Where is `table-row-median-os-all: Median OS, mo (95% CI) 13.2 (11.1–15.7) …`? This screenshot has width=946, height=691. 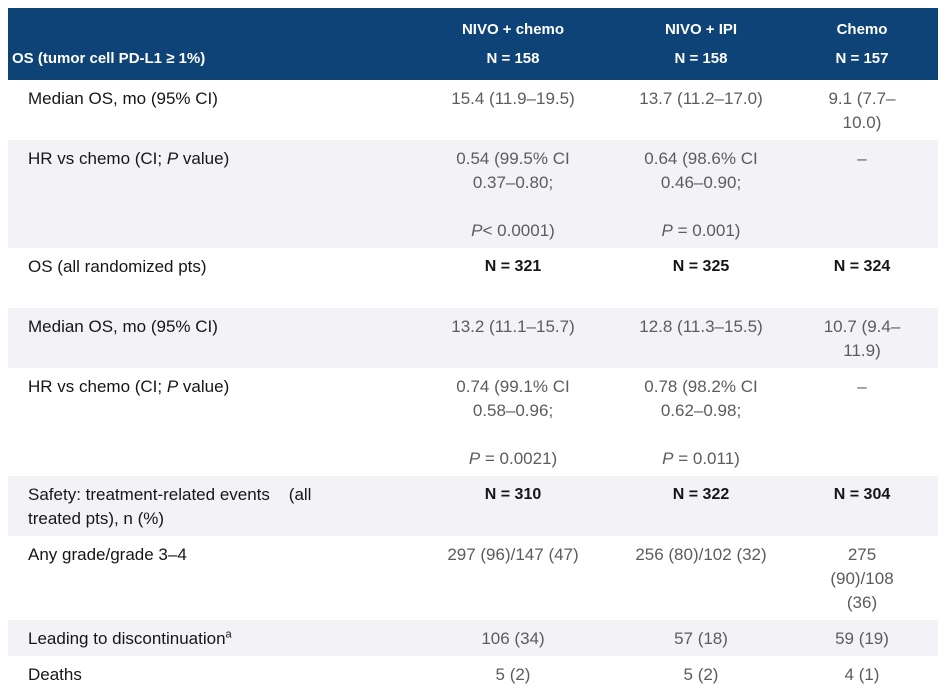
table-row-median-os-all: Median OS, mo (95% CI) 13.2 (11.1–15.7) … is located at coordinates (473, 338).